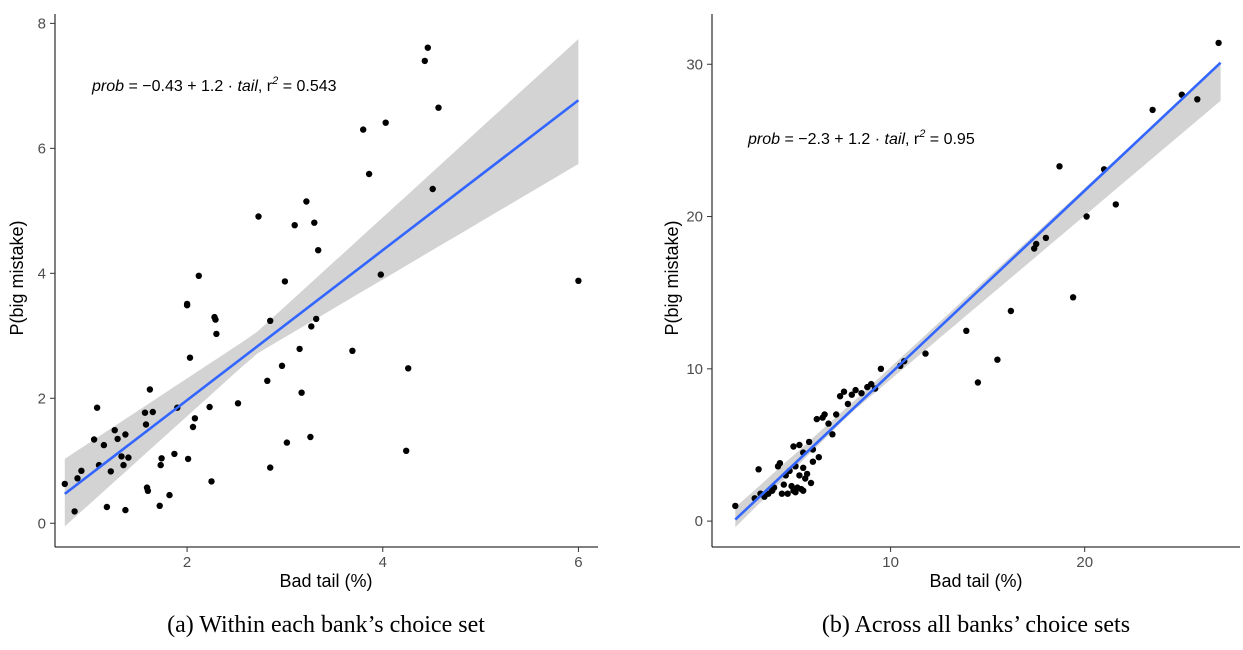  Describe the element at coordinates (325, 581) in the screenshot. I see `x-axis-label-a: Bad tail (%)` at that location.